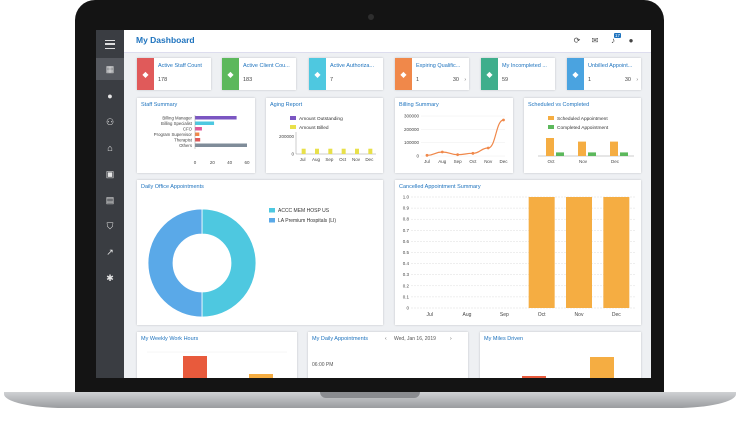 The height and width of the screenshot is (426, 740). I want to click on sidebar-item-dashboard: ▦, so click(110, 69).